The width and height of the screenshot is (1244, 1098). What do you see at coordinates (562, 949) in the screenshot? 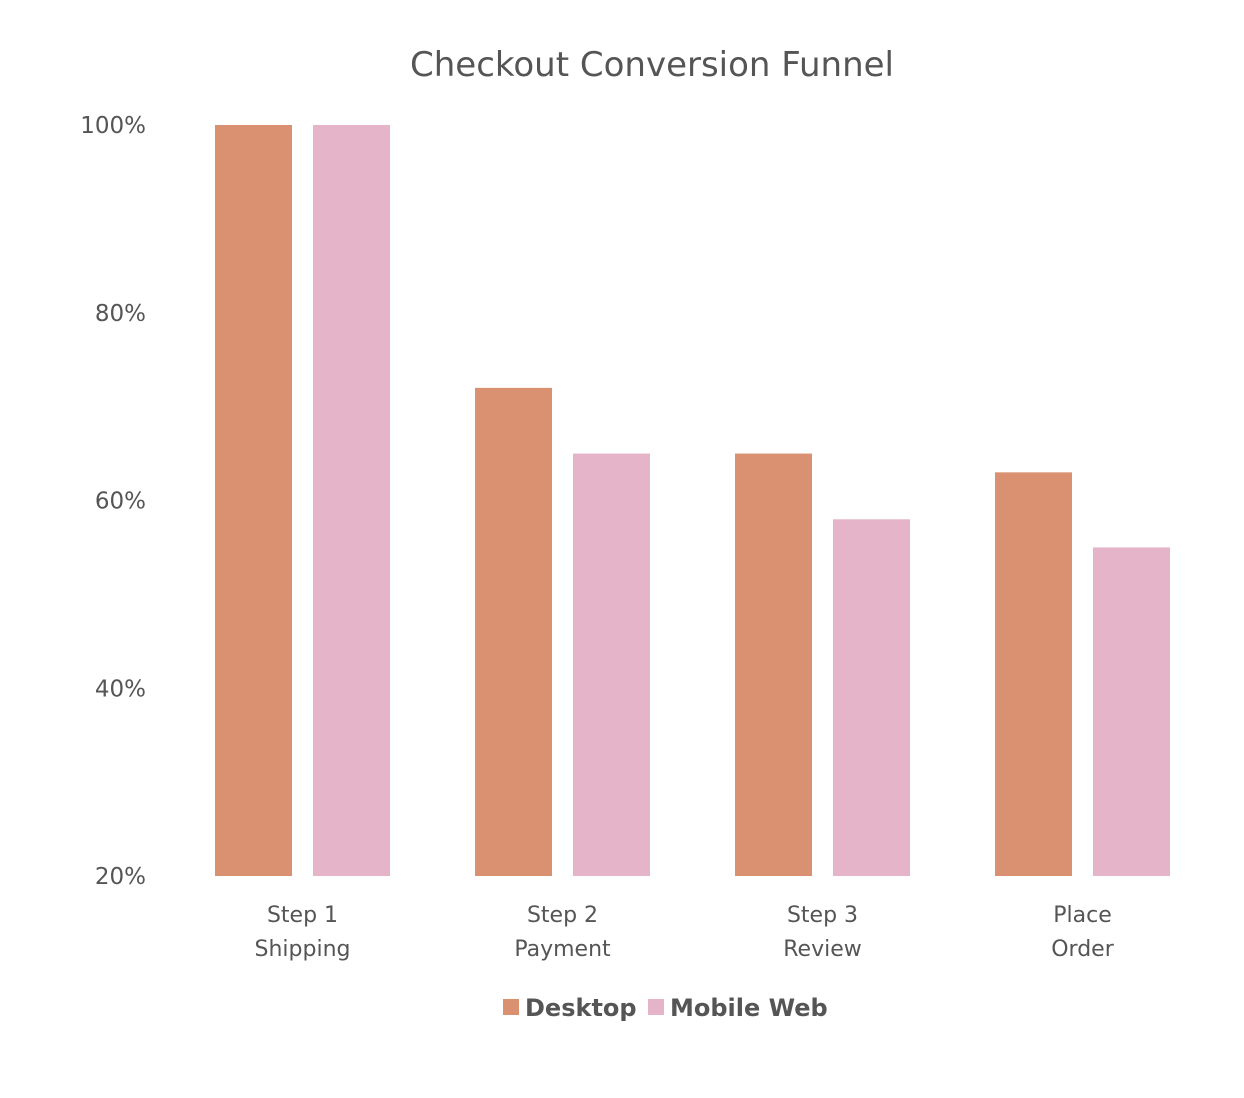
I see `x-category-label: Payment` at bounding box center [562, 949].